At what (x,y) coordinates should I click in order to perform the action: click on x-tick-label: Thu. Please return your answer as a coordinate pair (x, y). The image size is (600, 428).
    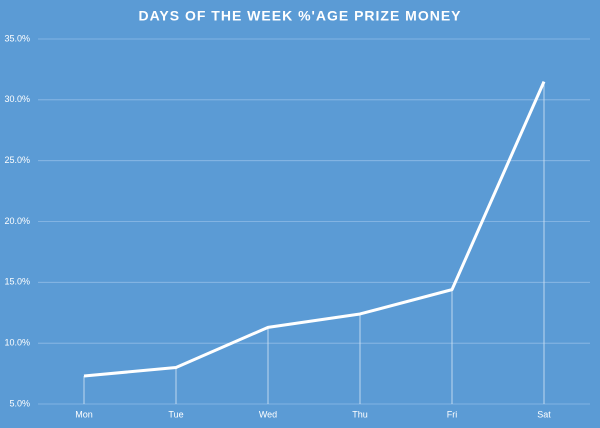
    Looking at the image, I should click on (360, 414).